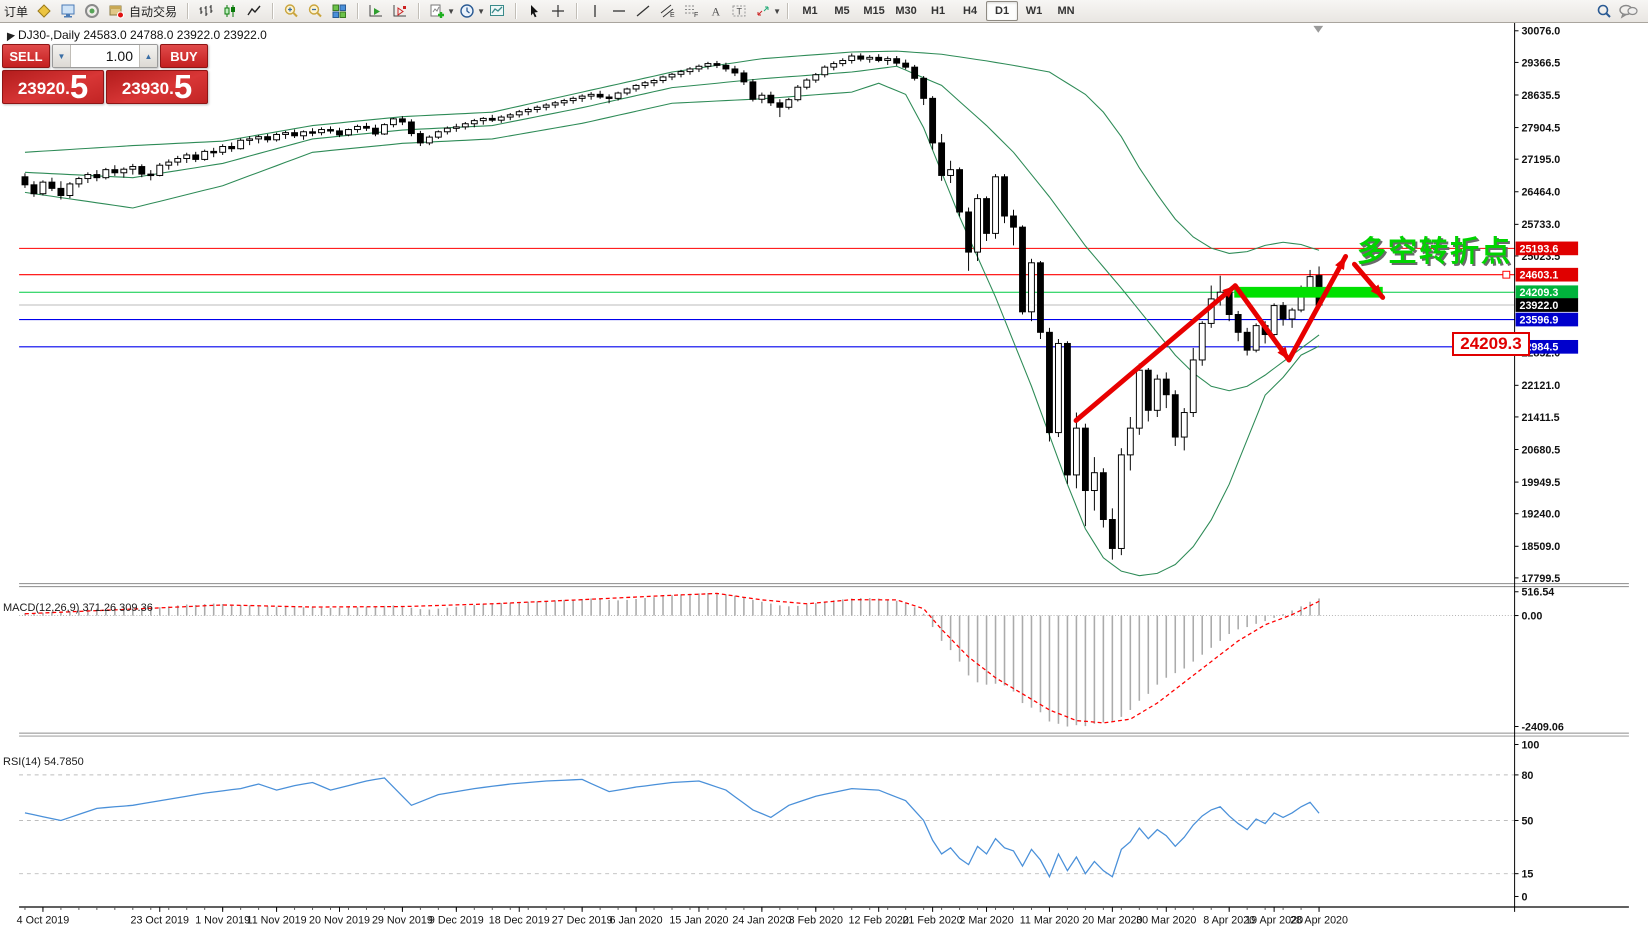  I want to click on svg-text: 30 Mar 2020, so click(1166, 921).